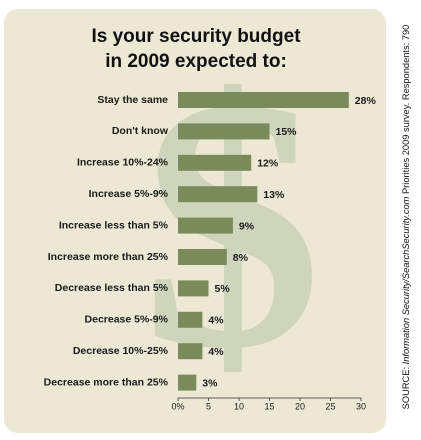  Describe the element at coordinates (406, 388) in the screenshot. I see `source-label: SOURCE:` at that location.